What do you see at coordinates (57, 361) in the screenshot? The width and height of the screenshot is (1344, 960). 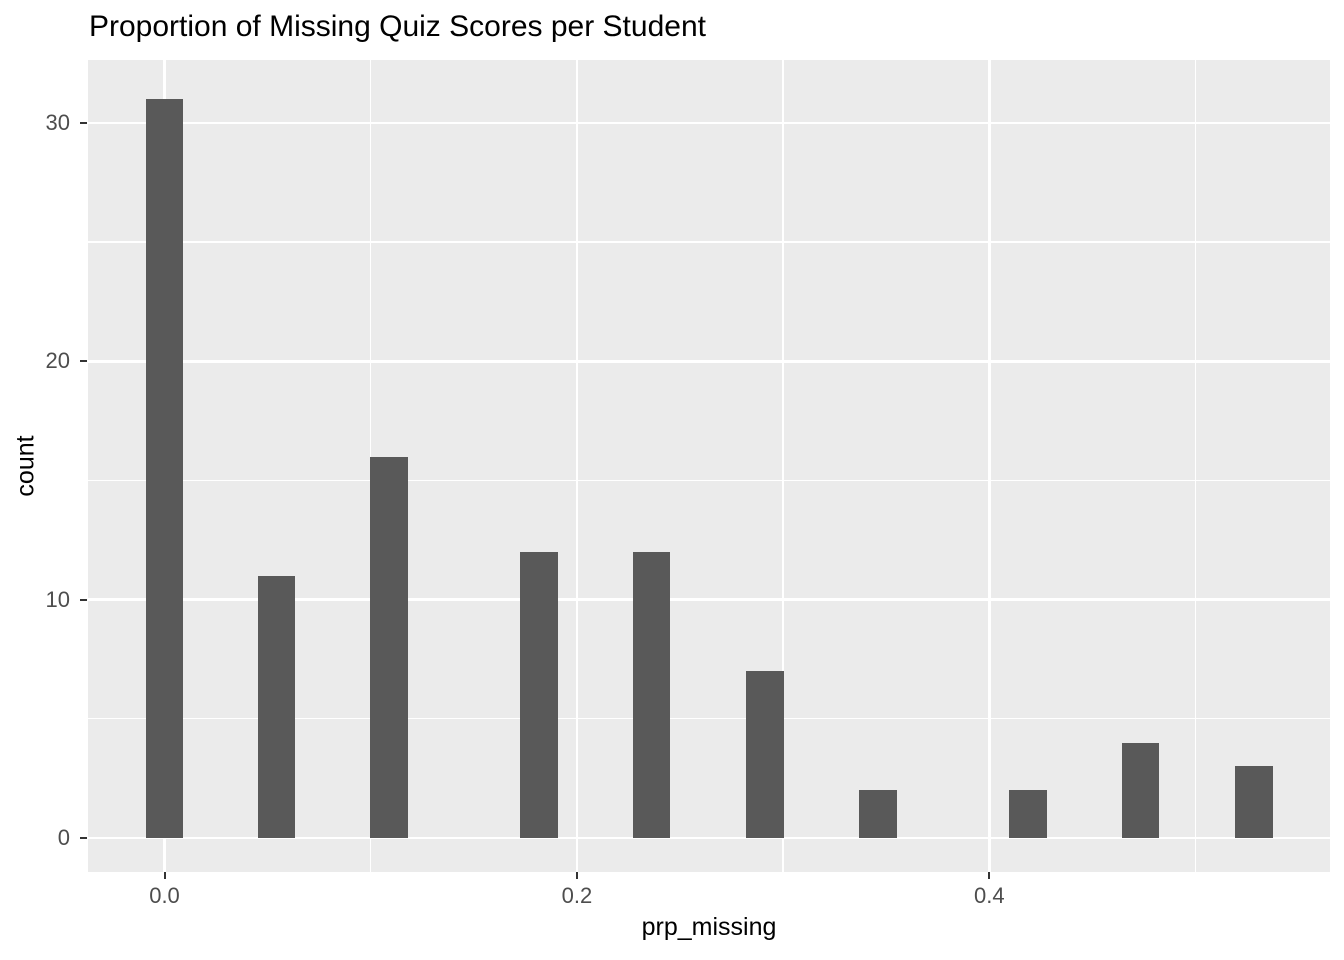 I see `y-tick-label: 20` at bounding box center [57, 361].